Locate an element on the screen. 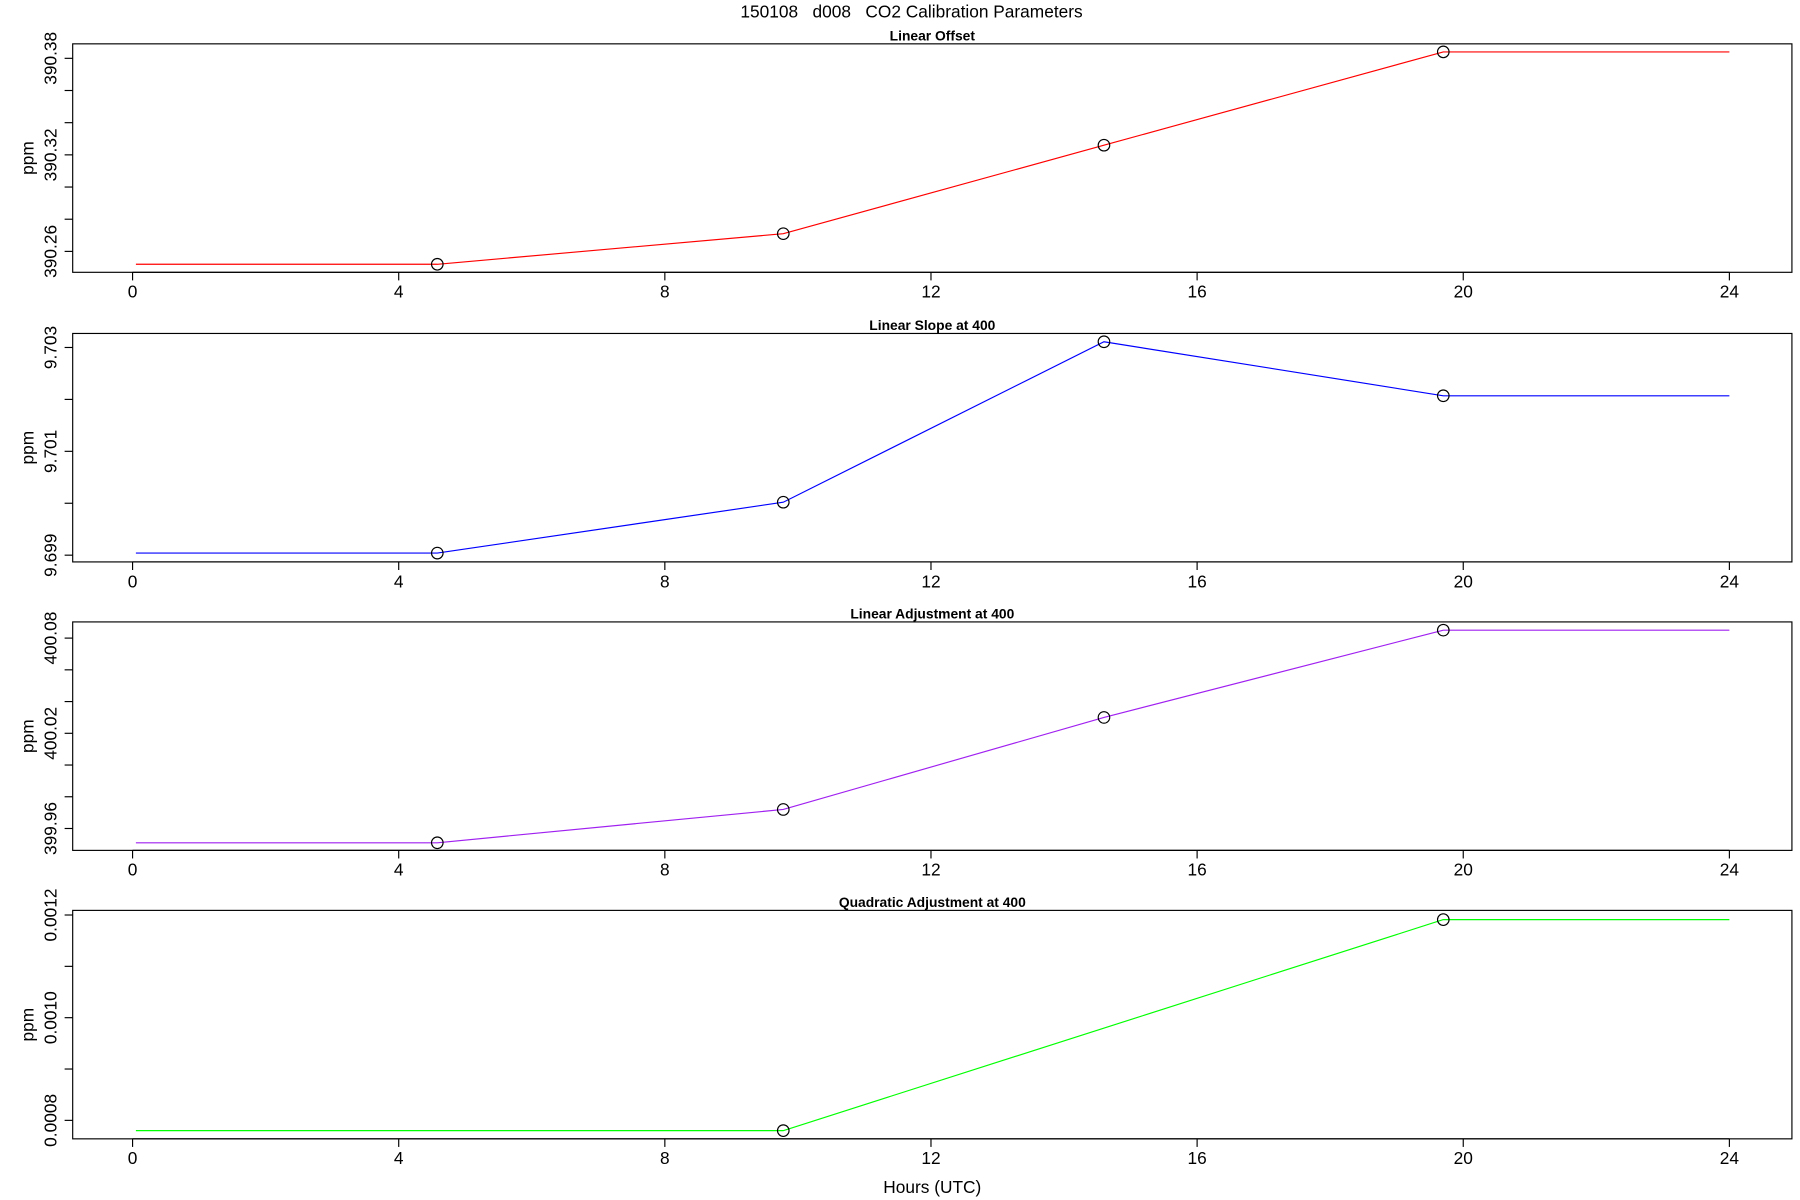  y-tick-label: 9.703 is located at coordinates (50, 347).